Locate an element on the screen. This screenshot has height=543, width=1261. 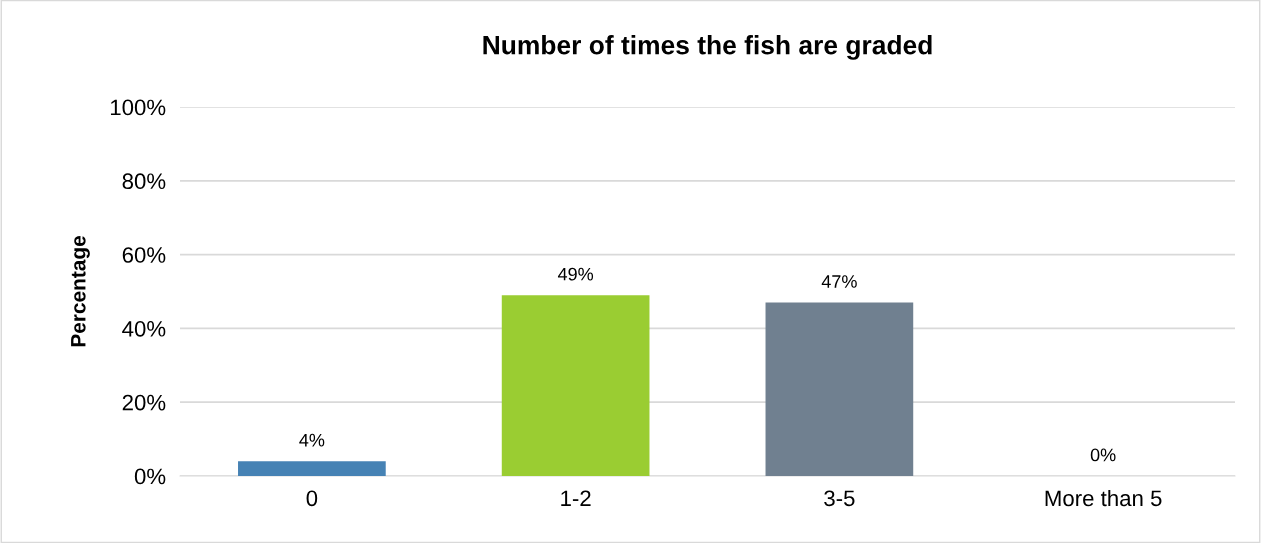
chart-title: Number of times the fish are graded is located at coordinates (707, 47).